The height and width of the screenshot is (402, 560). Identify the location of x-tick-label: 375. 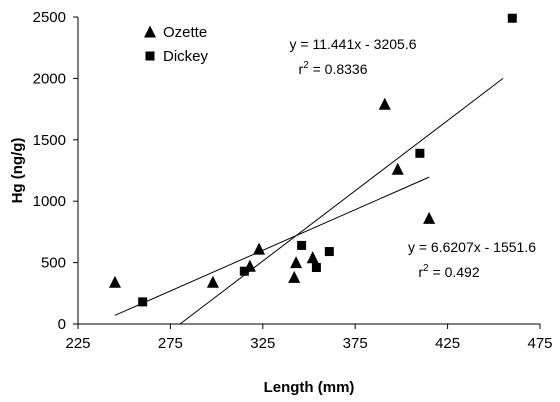
(355, 343).